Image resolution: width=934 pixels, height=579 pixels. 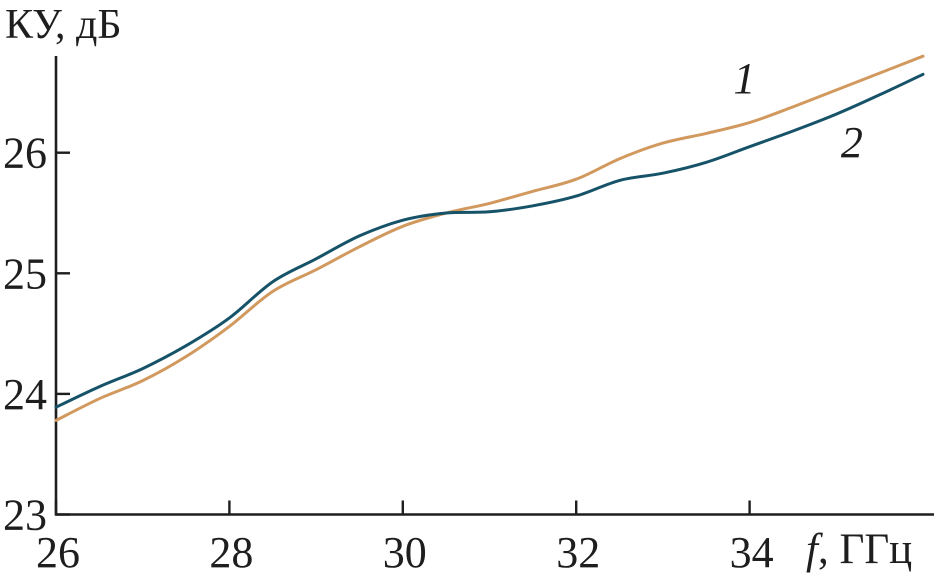 What do you see at coordinates (25, 394) in the screenshot?
I see `y-tick-label: 24` at bounding box center [25, 394].